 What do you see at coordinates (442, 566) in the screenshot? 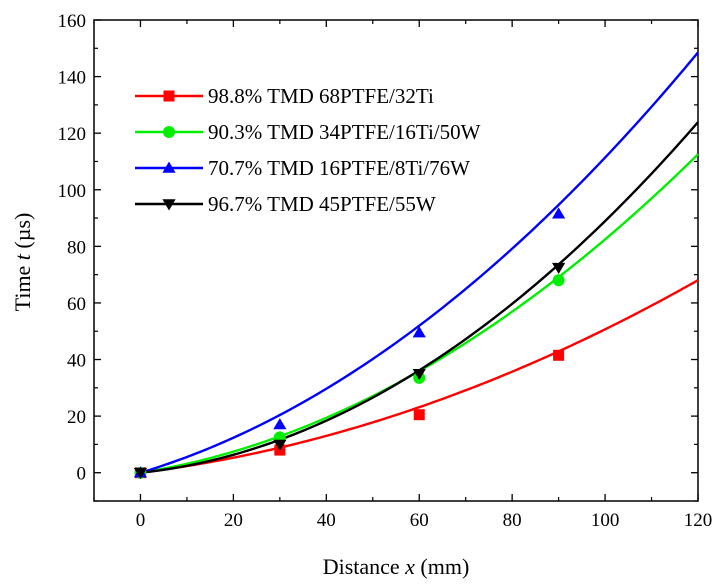
I see `x-axis-title-unit: (mm)` at bounding box center [442, 566].